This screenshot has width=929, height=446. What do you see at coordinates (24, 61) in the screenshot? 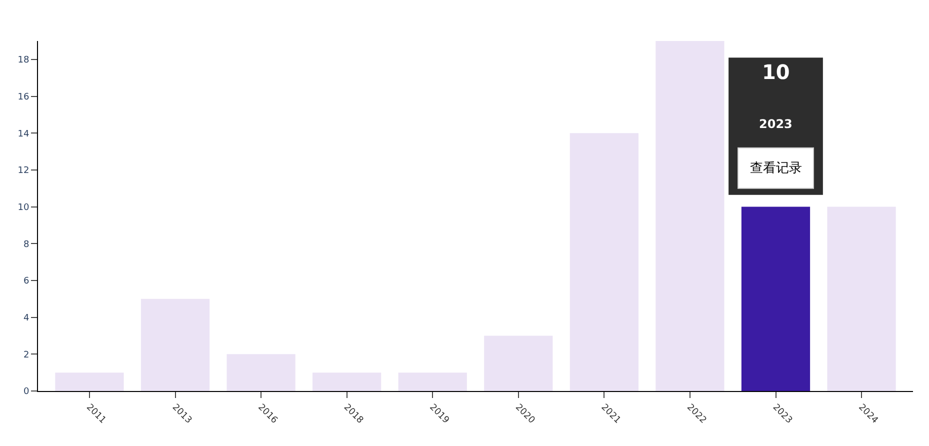
I see `y-tick-label: 18` at bounding box center [24, 61].